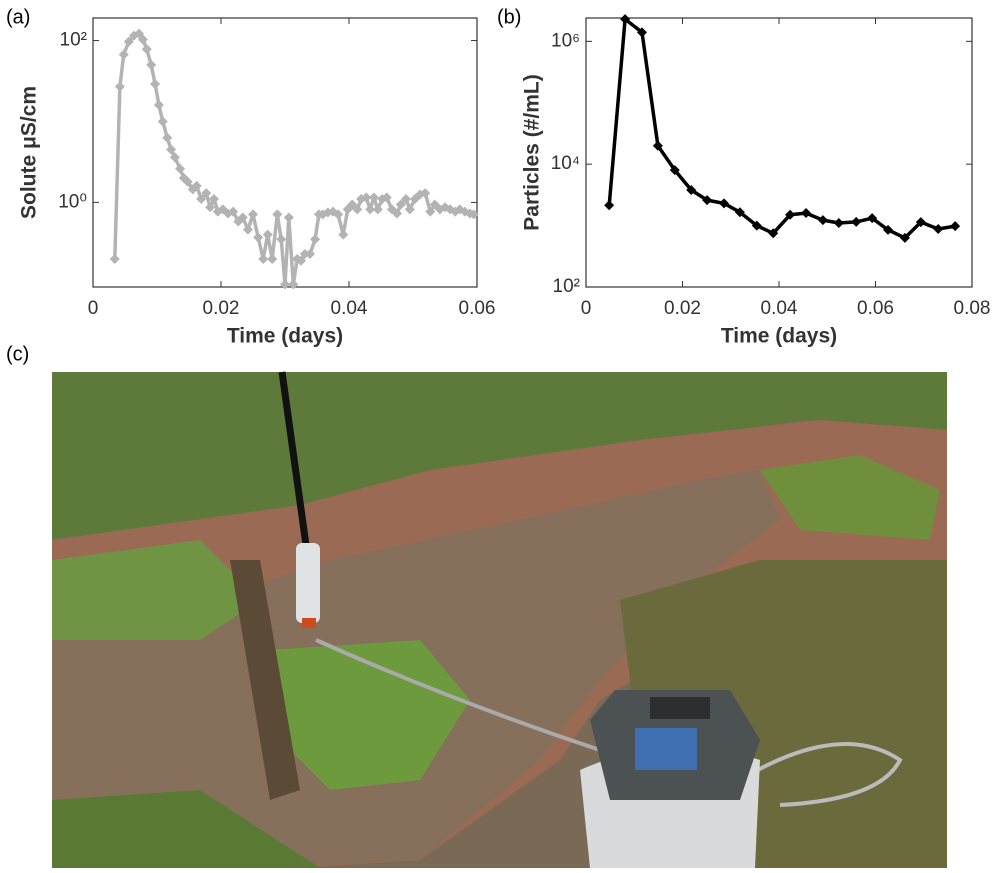 The height and width of the screenshot is (873, 993). Describe the element at coordinates (565, 40) in the screenshot. I see `y-tick-label: 10⁶` at that location.